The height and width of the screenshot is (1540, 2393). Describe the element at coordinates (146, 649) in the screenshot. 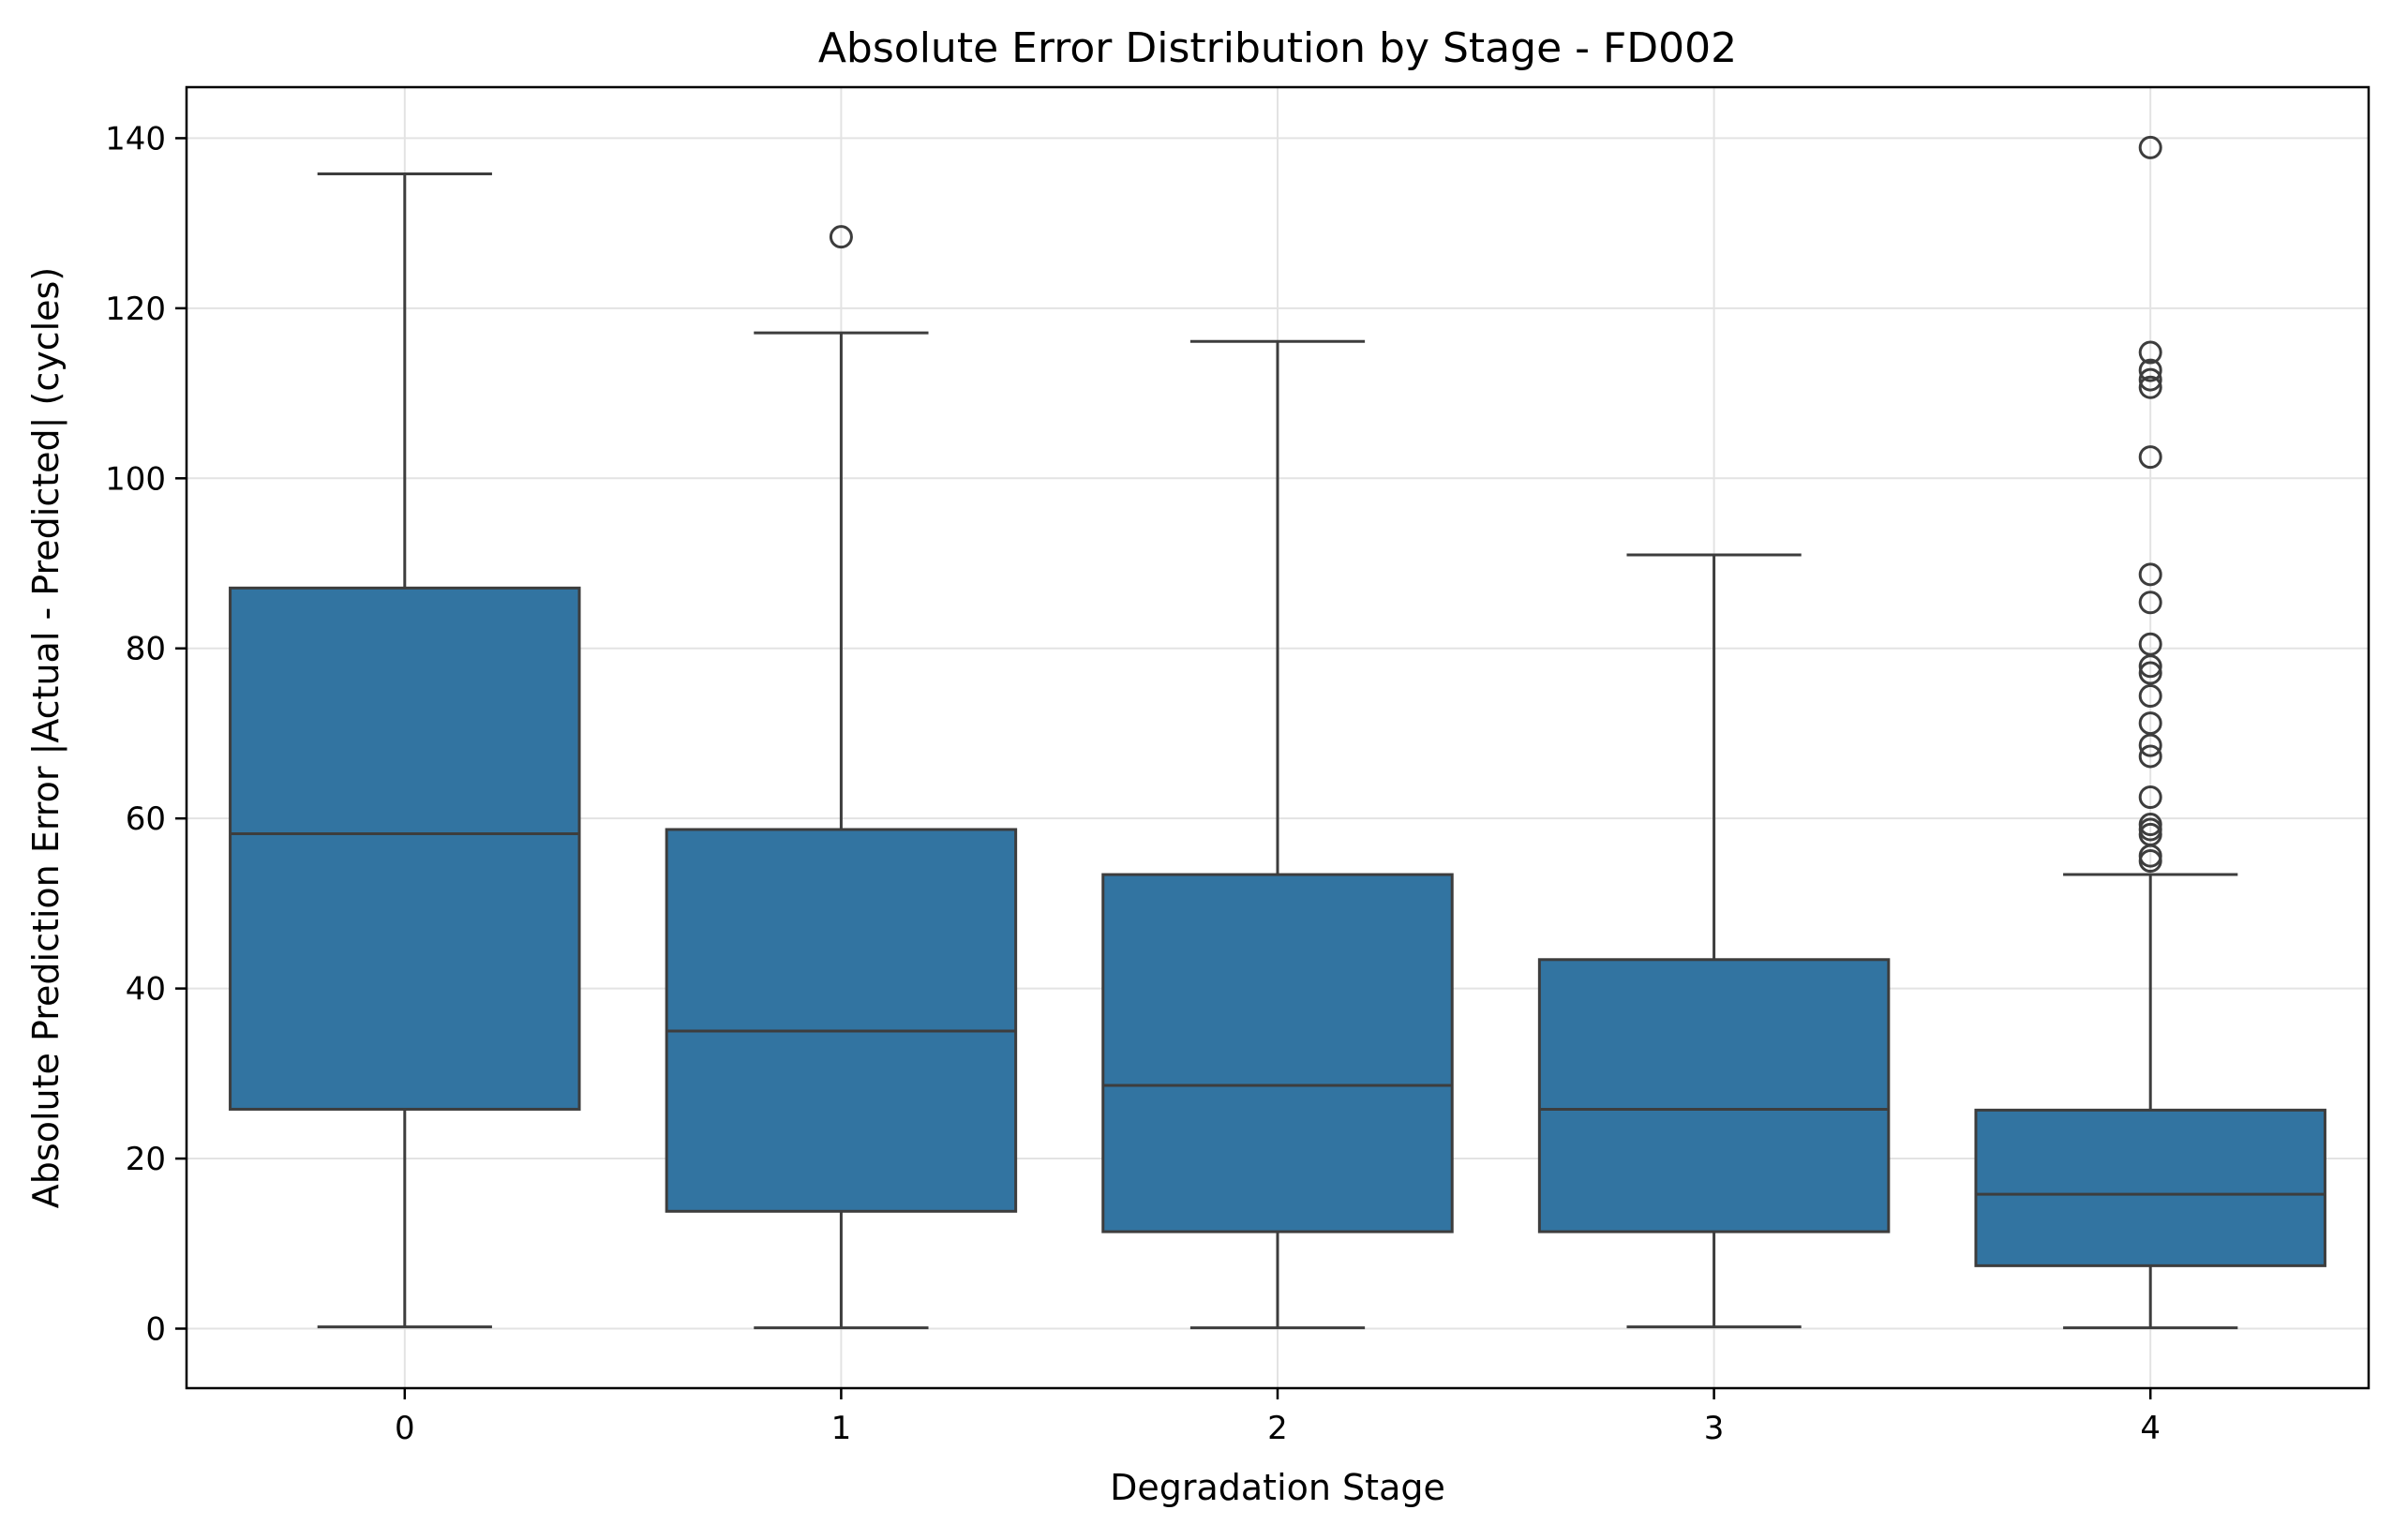

I see `y-tick-label: 80` at that location.